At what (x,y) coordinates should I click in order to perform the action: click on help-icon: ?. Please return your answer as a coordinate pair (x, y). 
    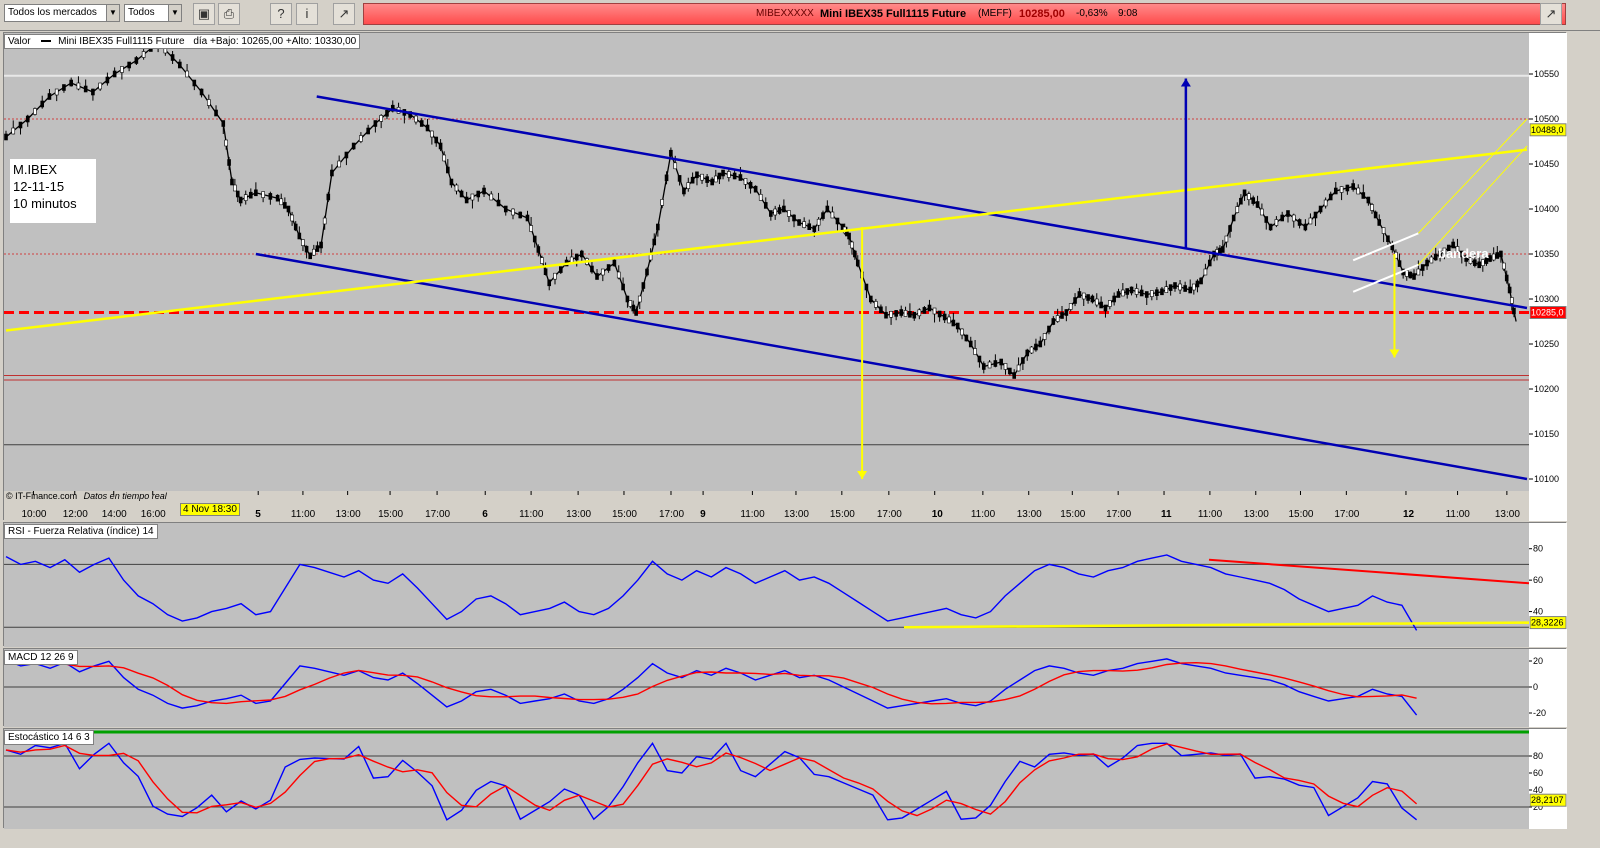
    Looking at the image, I should click on (281, 14).